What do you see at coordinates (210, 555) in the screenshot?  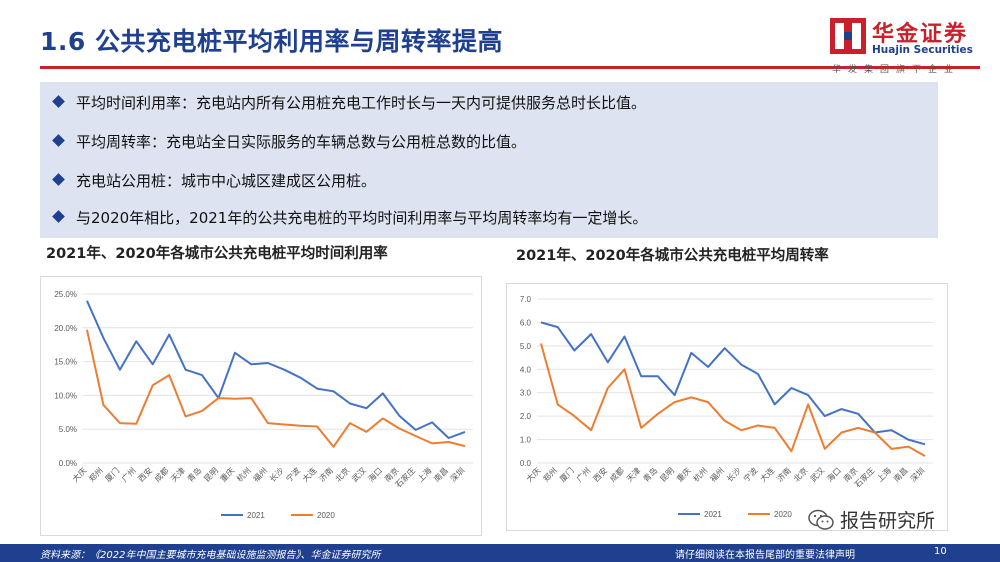 I see `footer-source: 资料来源：《2022年中国主要城市充电基础设施监测报告》、华金证券研究所` at bounding box center [210, 555].